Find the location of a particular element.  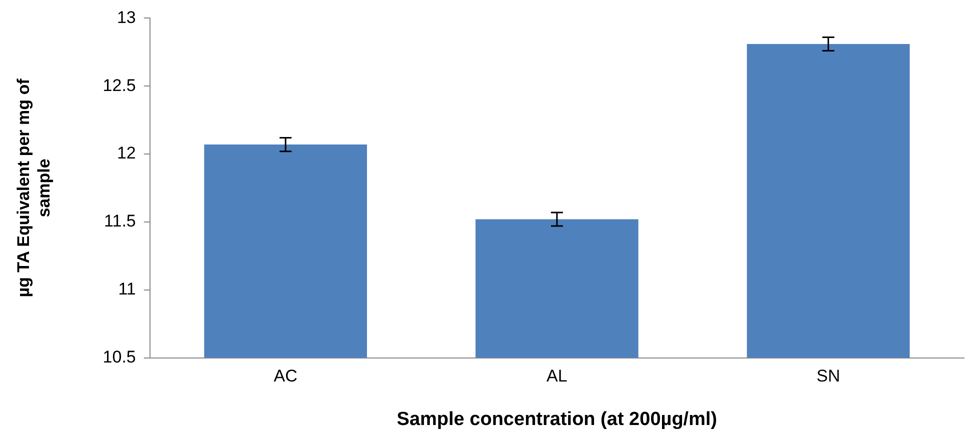

x-tick-label: SN is located at coordinates (828, 376).